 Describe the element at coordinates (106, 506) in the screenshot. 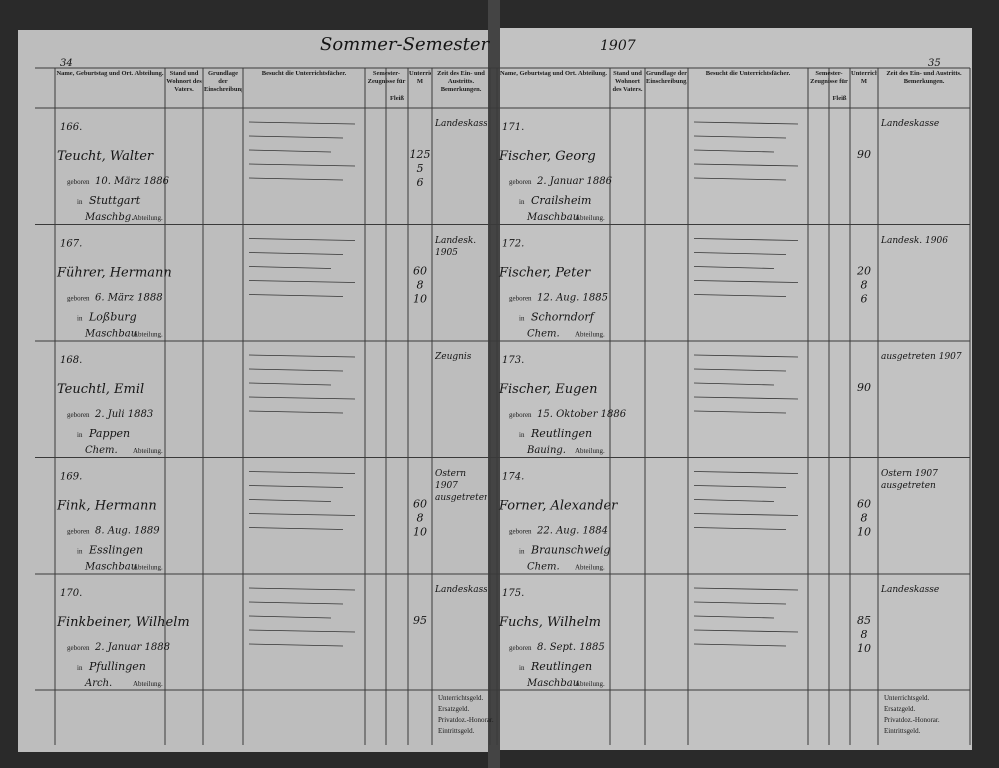

I see `entry-name: Fink, Hermann` at that location.